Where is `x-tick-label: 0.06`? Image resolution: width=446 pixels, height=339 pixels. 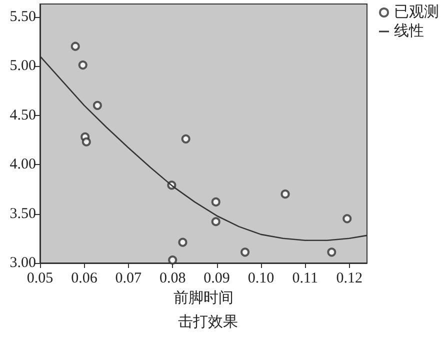
x-tick-label: 0.06 is located at coordinates (84, 278).